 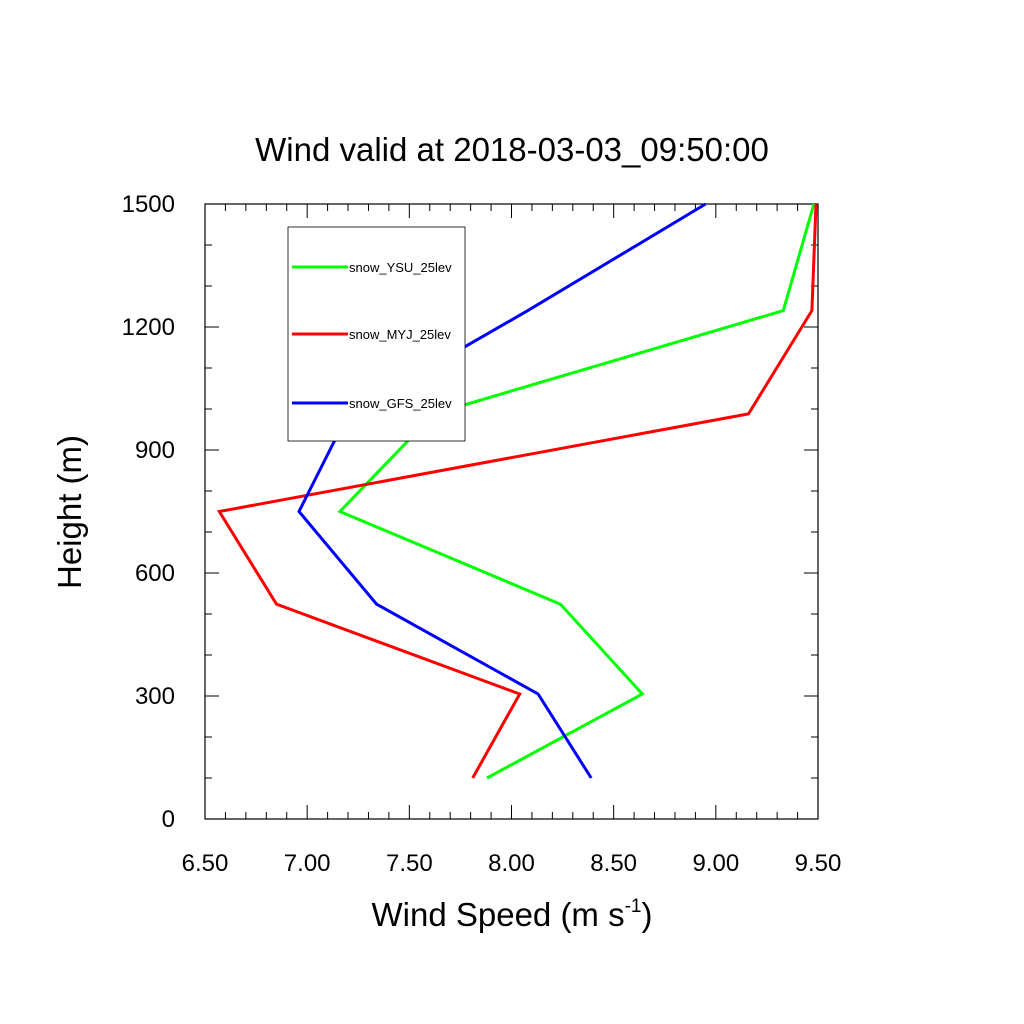 I want to click on legend-label: snow_YSU_25lev, so click(x=400, y=267).